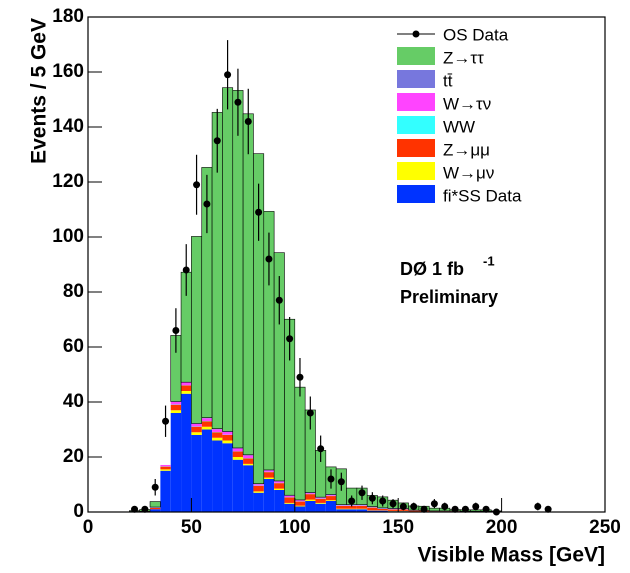 The image size is (630, 573). I want to click on annotation-superscript: -1, so click(489, 260).